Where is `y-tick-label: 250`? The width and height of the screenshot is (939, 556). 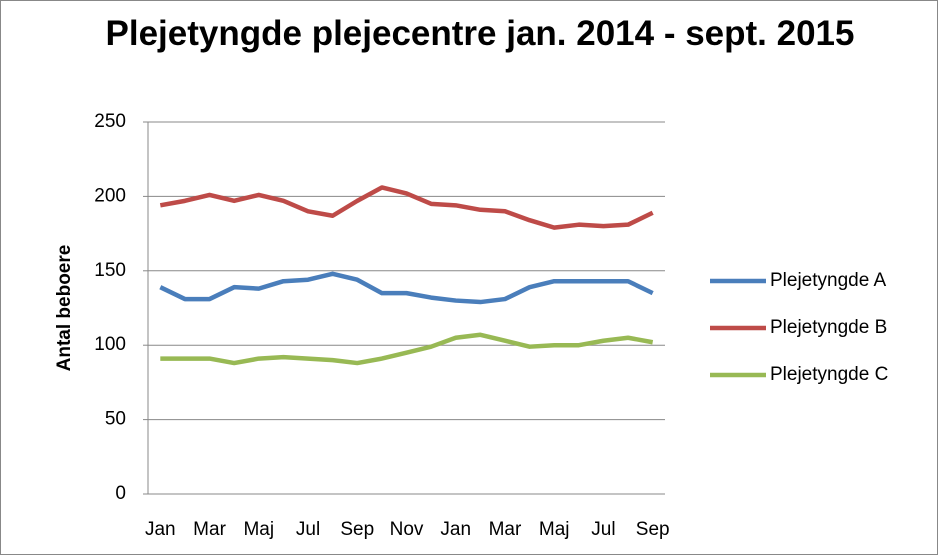 y-tick-label: 250 is located at coordinates (110, 121).